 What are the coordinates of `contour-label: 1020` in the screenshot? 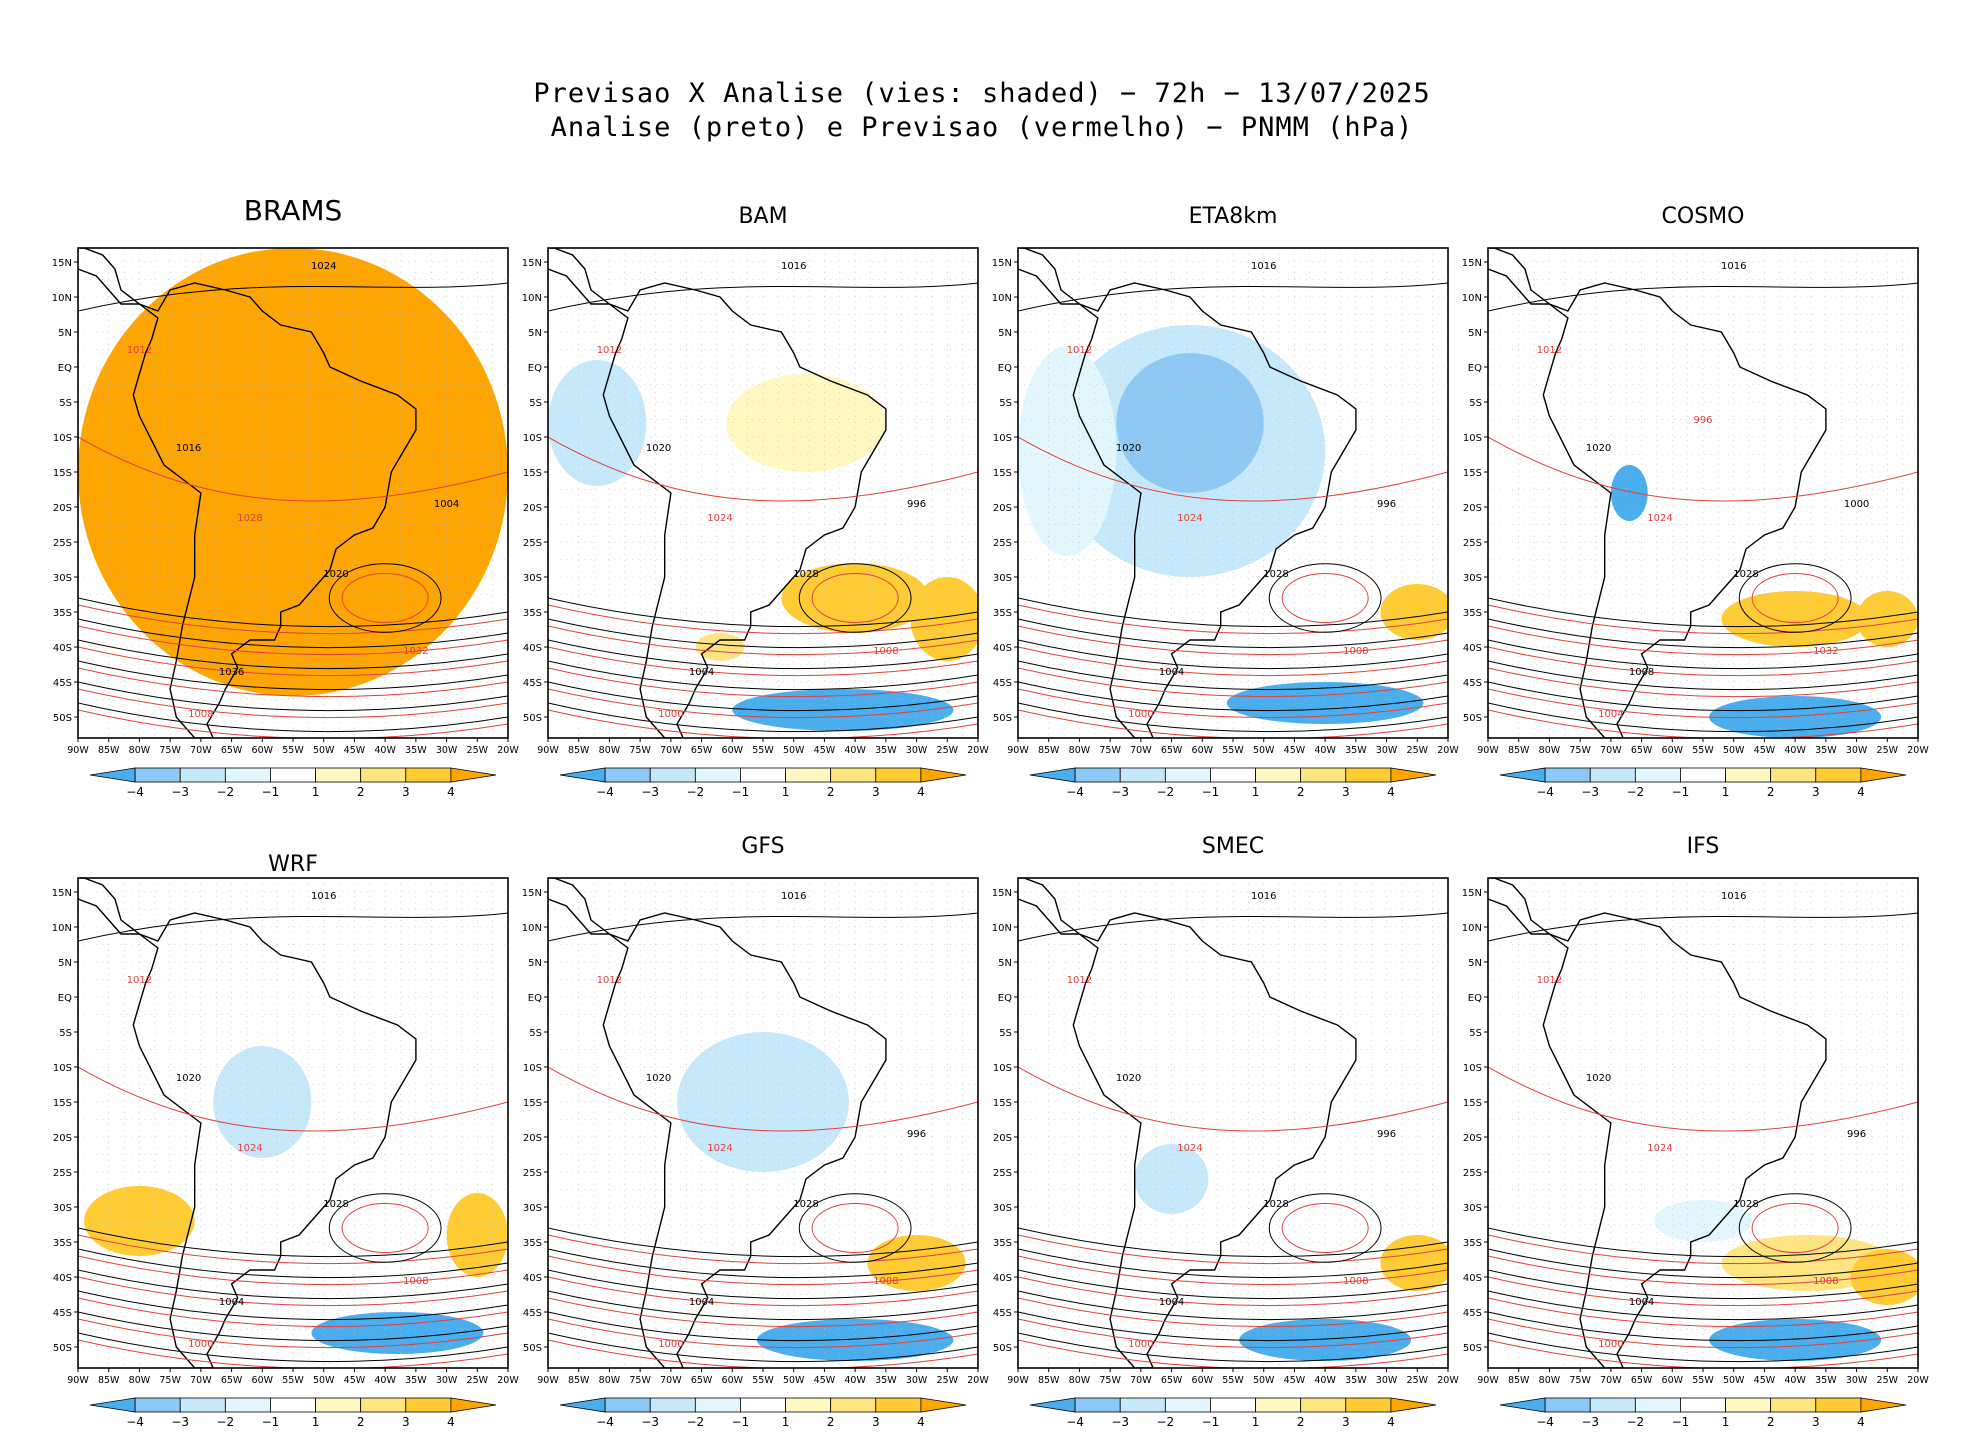 It's located at (1598, 1078).